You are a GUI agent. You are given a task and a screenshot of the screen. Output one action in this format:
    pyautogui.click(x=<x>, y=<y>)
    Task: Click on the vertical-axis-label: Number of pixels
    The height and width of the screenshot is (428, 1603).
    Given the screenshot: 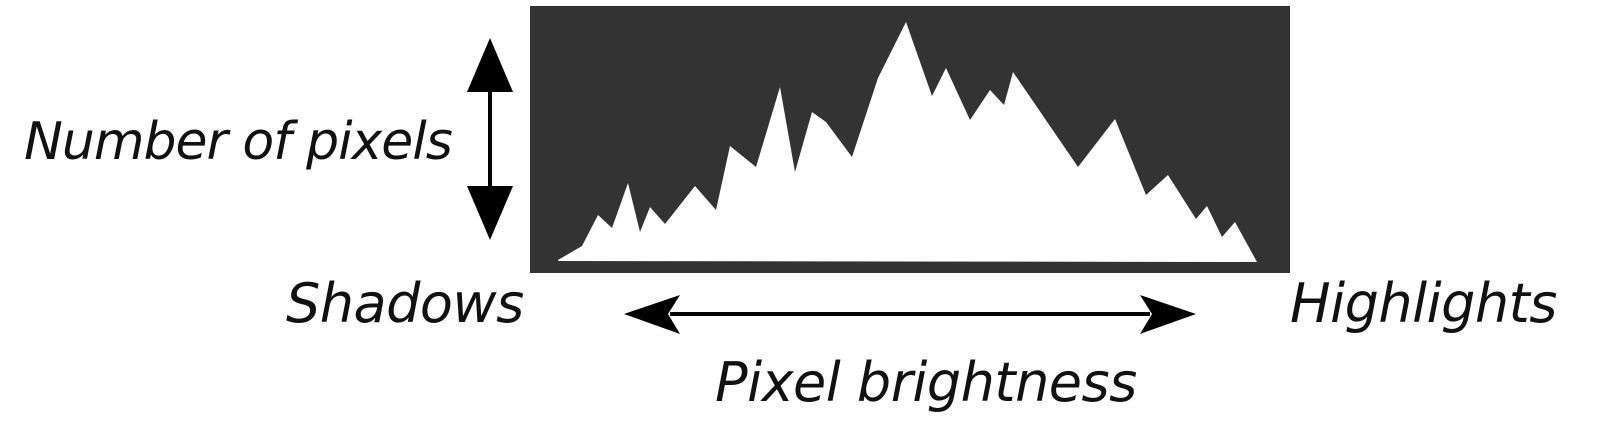 What is the action you would take?
    pyautogui.click(x=238, y=142)
    